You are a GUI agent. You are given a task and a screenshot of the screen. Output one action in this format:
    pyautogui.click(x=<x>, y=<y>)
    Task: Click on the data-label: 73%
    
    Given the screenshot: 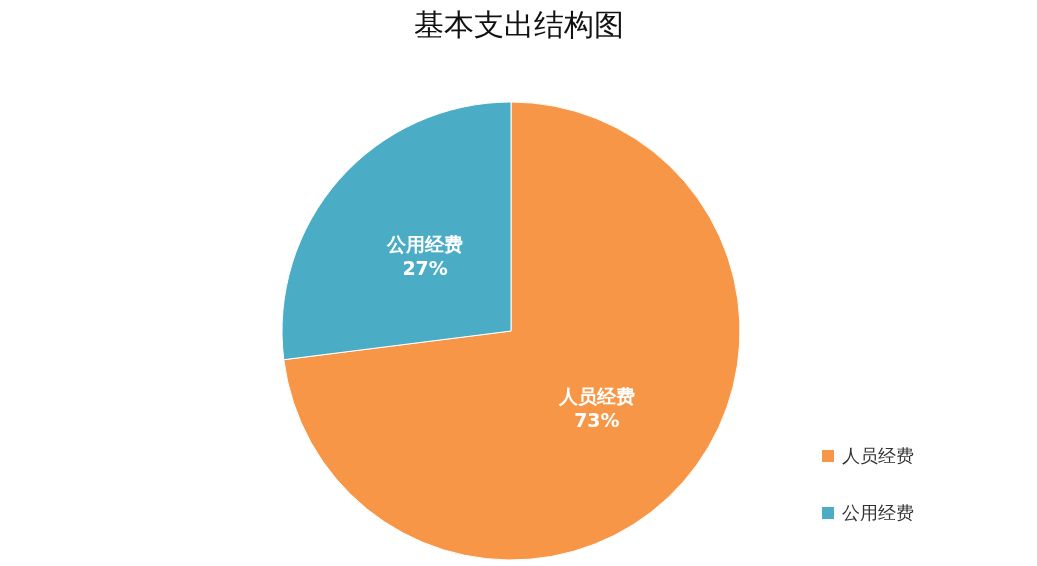 What is the action you would take?
    pyautogui.click(x=597, y=419)
    